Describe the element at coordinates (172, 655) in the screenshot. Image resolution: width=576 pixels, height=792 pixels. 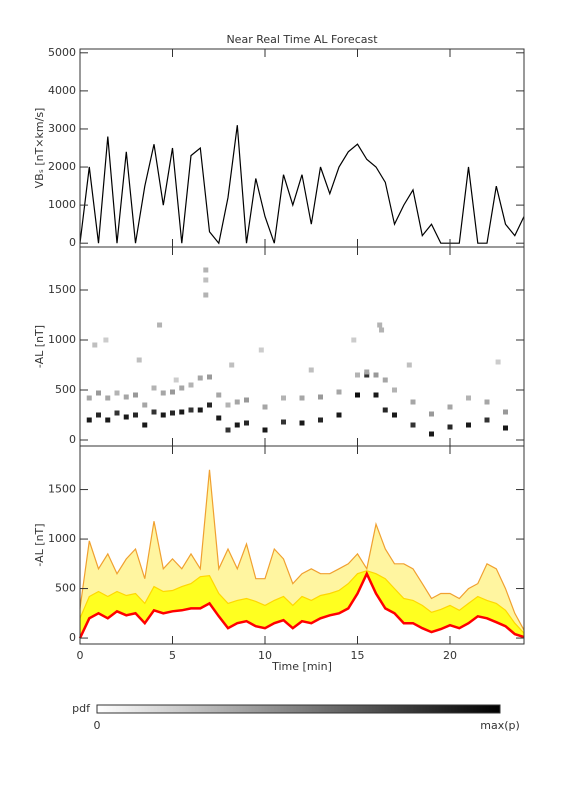
I see `x-tick-label: 5` at that location.